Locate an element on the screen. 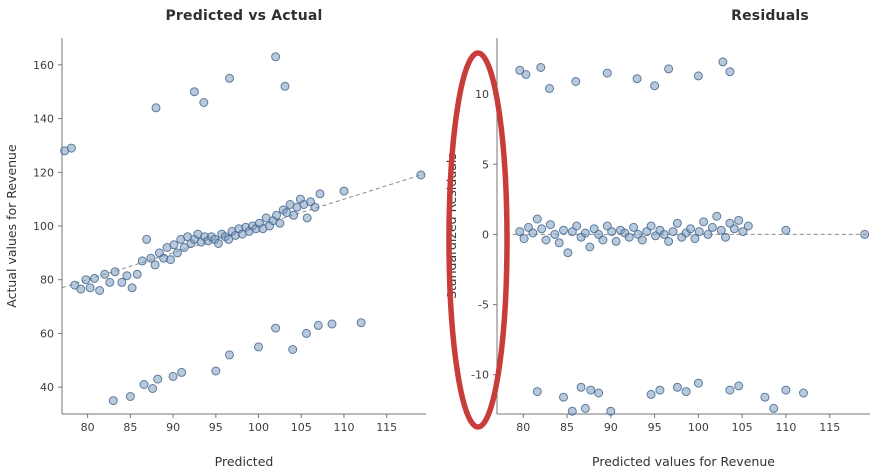 This screenshot has width=881, height=474. y-tick-label: 0 is located at coordinates (485, 234).